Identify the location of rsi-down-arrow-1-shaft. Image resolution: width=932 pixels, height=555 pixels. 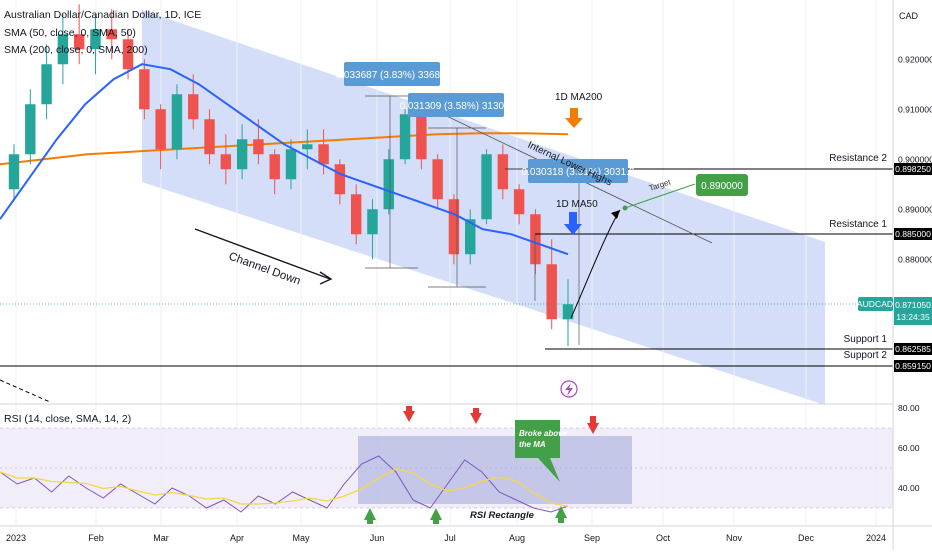
(409, 409).